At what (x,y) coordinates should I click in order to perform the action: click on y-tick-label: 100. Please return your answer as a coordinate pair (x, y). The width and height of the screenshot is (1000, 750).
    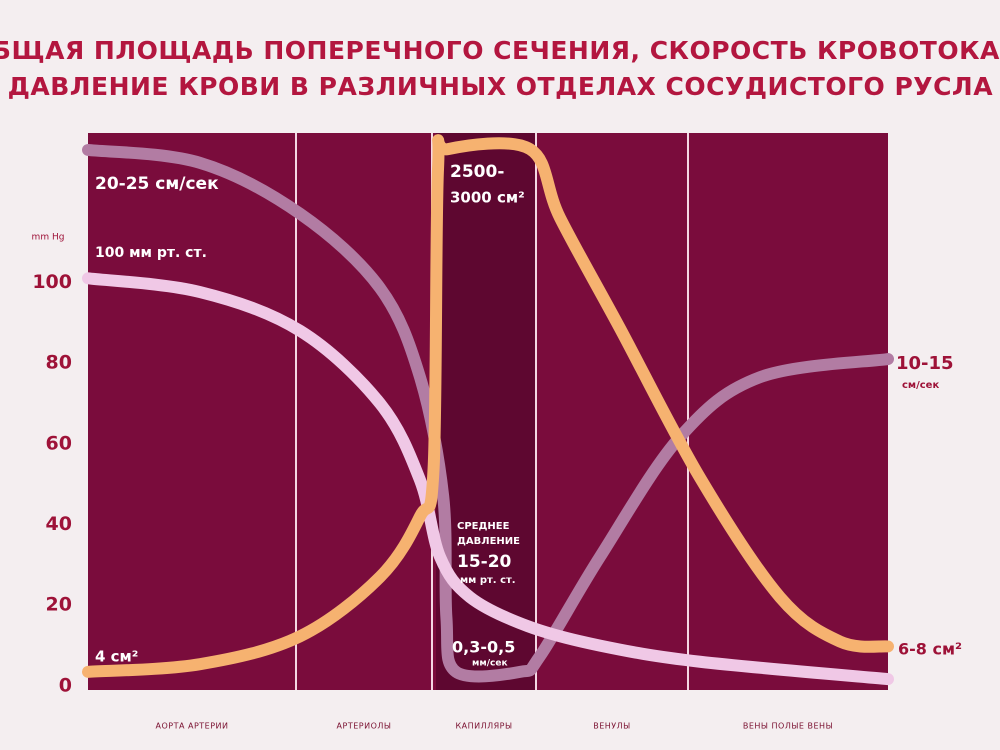
    Looking at the image, I should click on (52, 282).